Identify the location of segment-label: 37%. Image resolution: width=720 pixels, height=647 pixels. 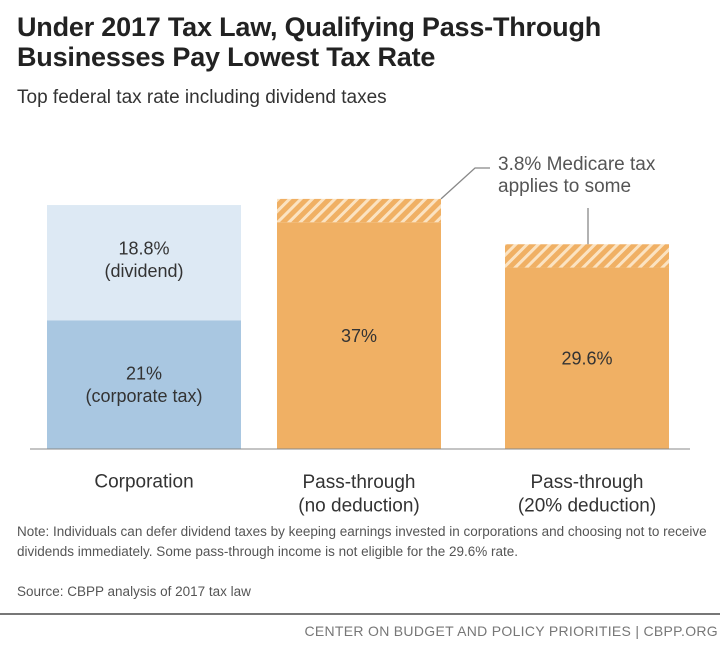
(359, 336).